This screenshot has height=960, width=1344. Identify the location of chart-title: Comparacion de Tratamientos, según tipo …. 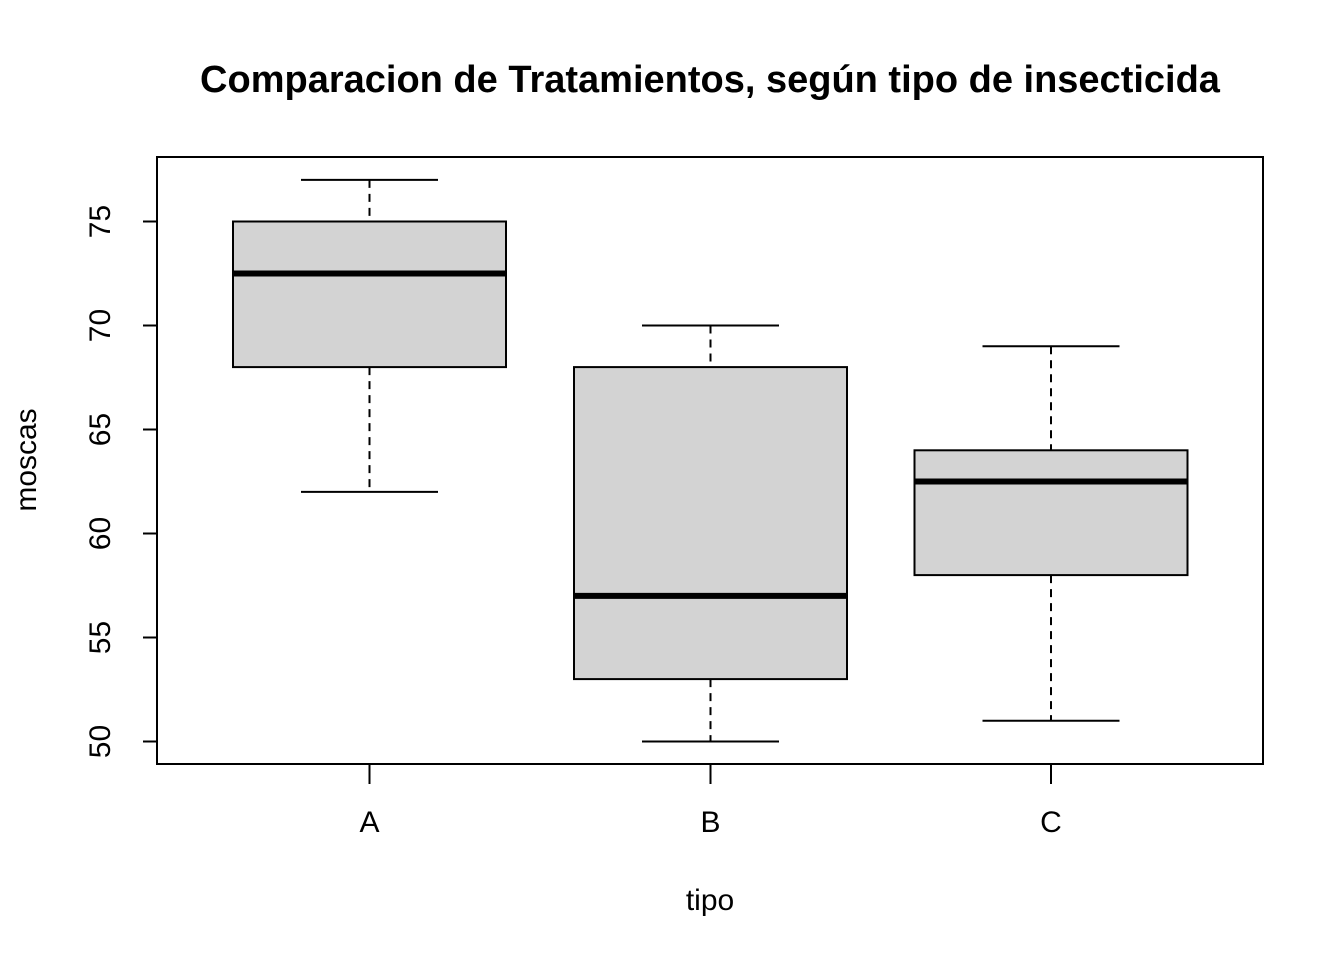
(710, 80).